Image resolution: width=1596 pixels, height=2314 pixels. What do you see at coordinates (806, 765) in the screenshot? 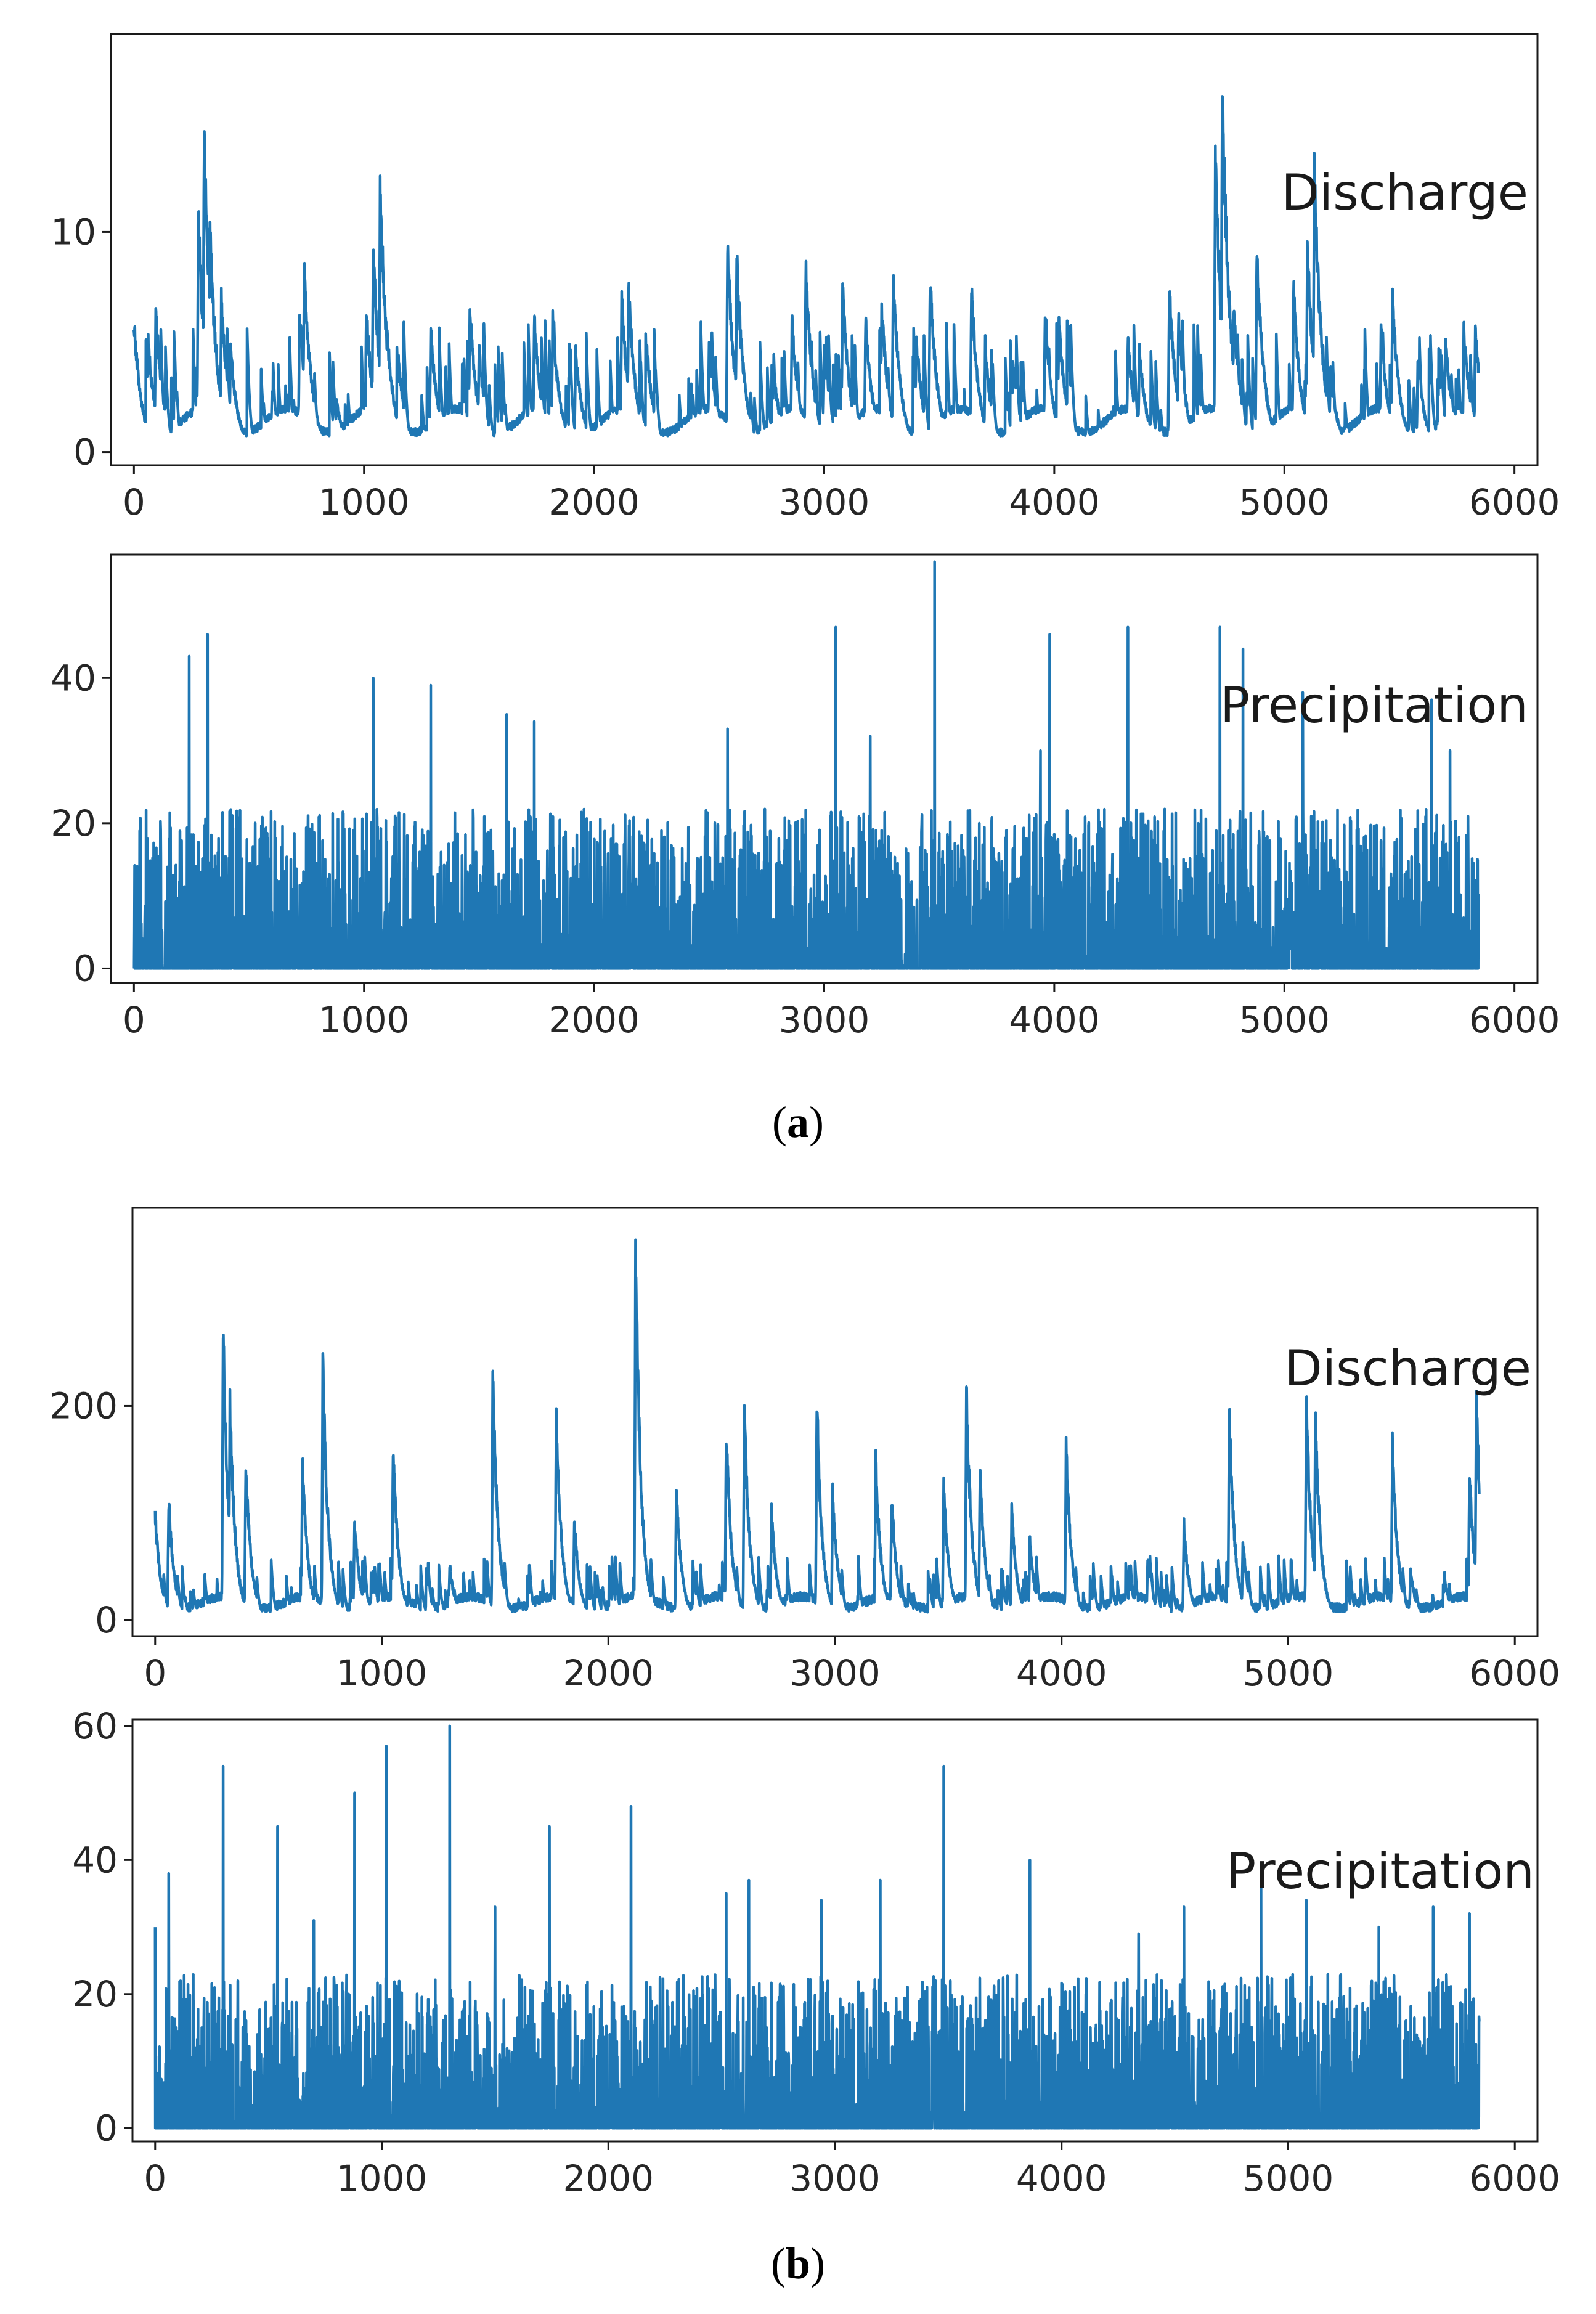
I see `panel-a-precipitation-series-line` at bounding box center [806, 765].